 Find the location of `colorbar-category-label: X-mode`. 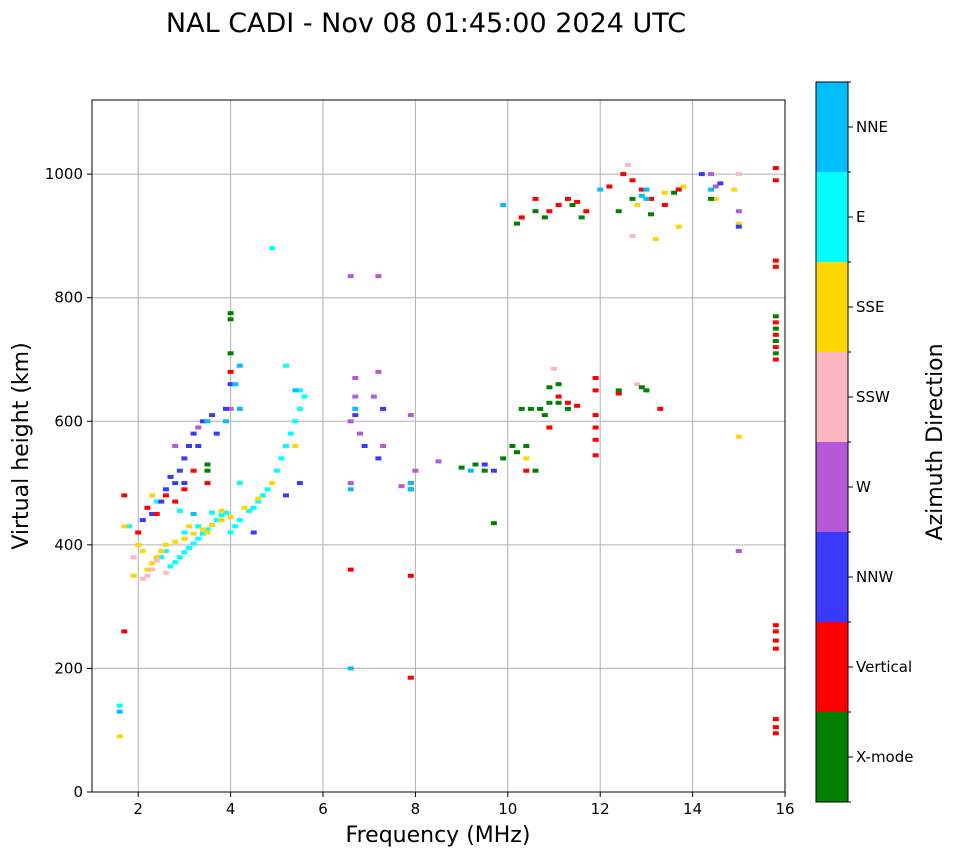

colorbar-category-label: X-mode is located at coordinates (884, 757).